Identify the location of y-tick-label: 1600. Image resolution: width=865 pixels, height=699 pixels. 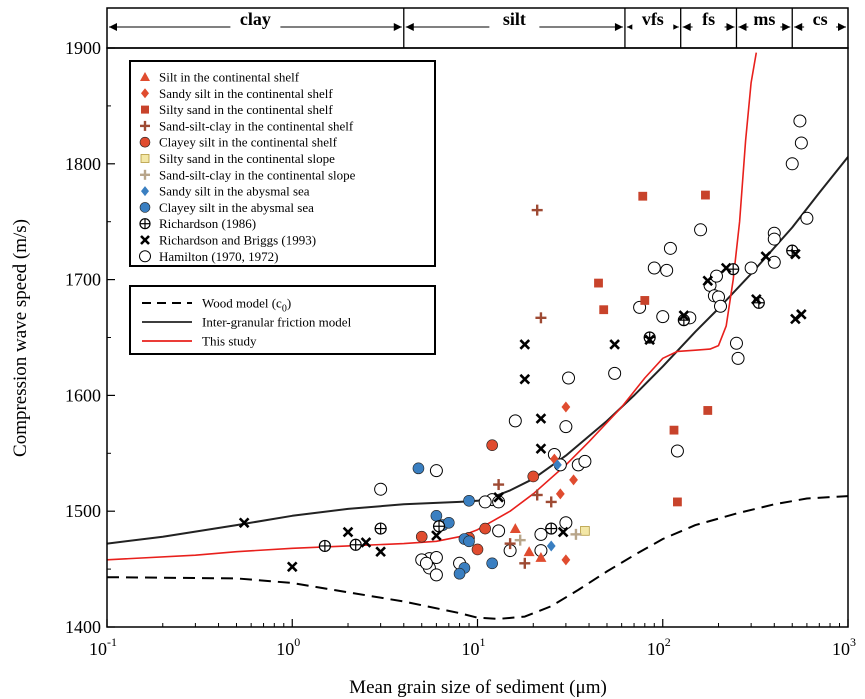
(83, 395).